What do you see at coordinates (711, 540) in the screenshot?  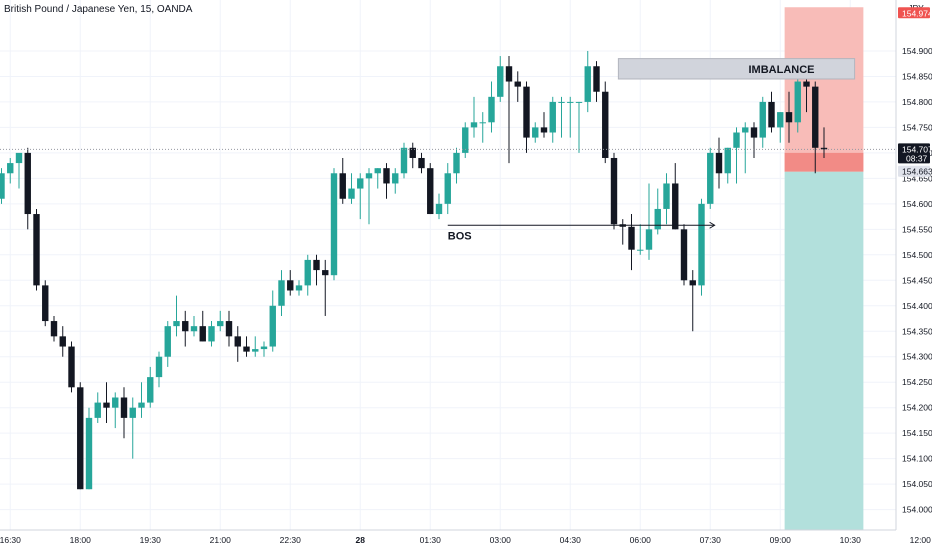 I see `x-tick-label: 07:30` at bounding box center [711, 540].